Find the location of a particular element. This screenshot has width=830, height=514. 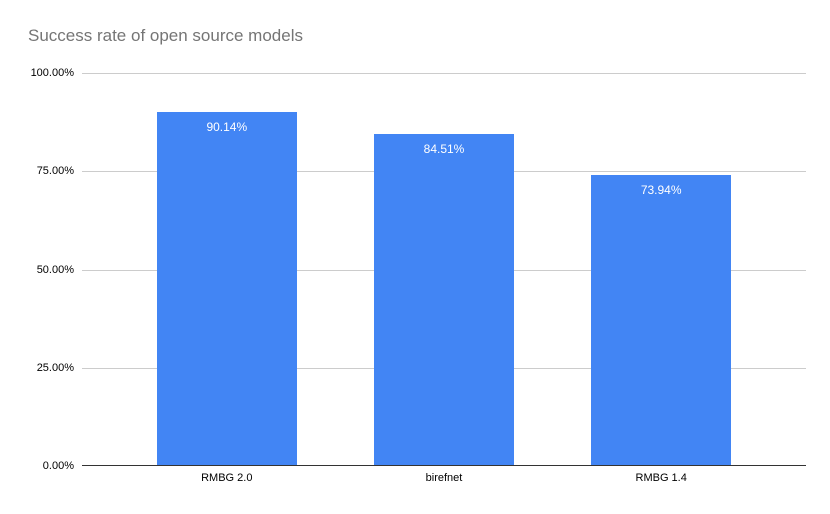

bar: 73.94% is located at coordinates (661, 320).